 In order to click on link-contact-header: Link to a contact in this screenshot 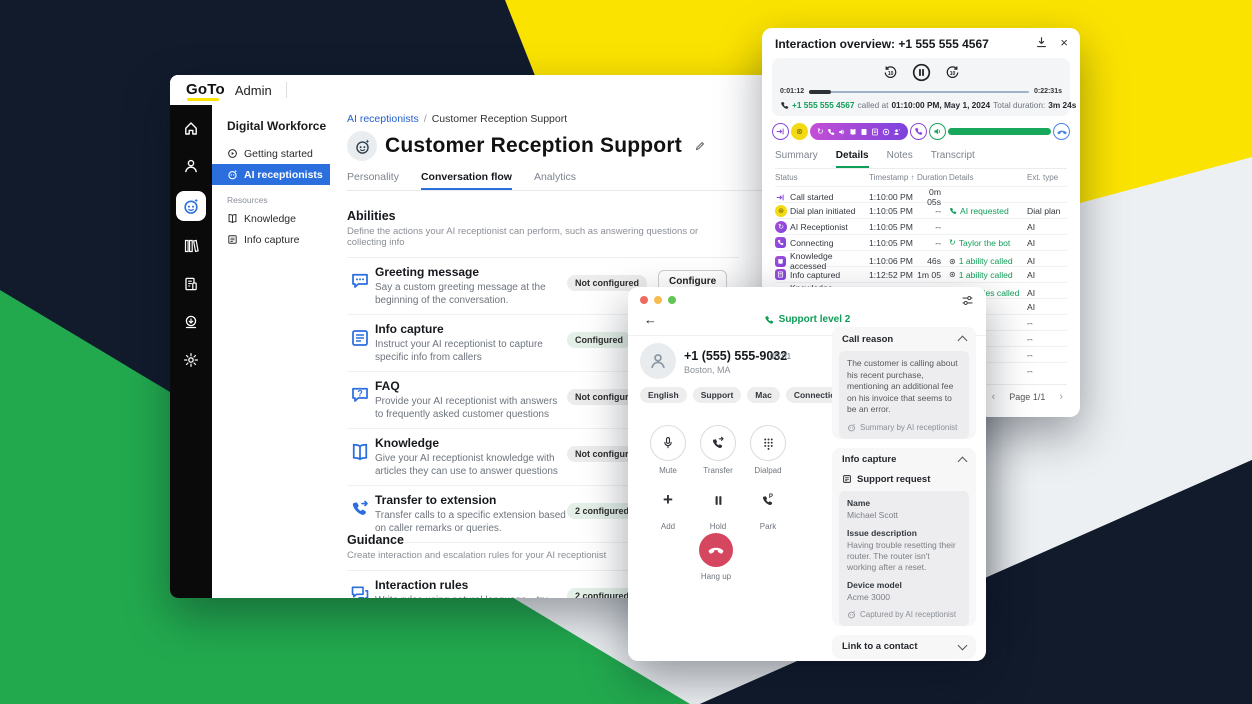, I will do `click(904, 647)`.